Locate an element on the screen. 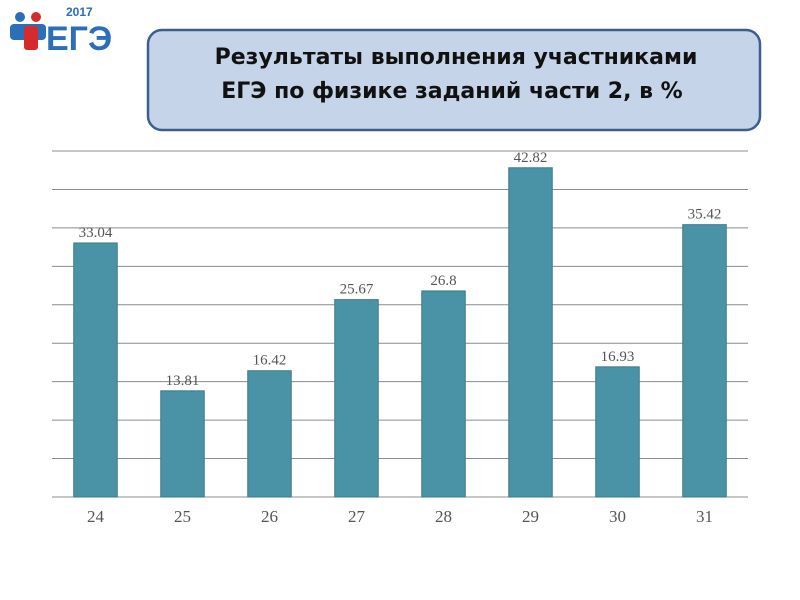 This screenshot has width=800, height=600. title-box is located at coordinates (454, 80).